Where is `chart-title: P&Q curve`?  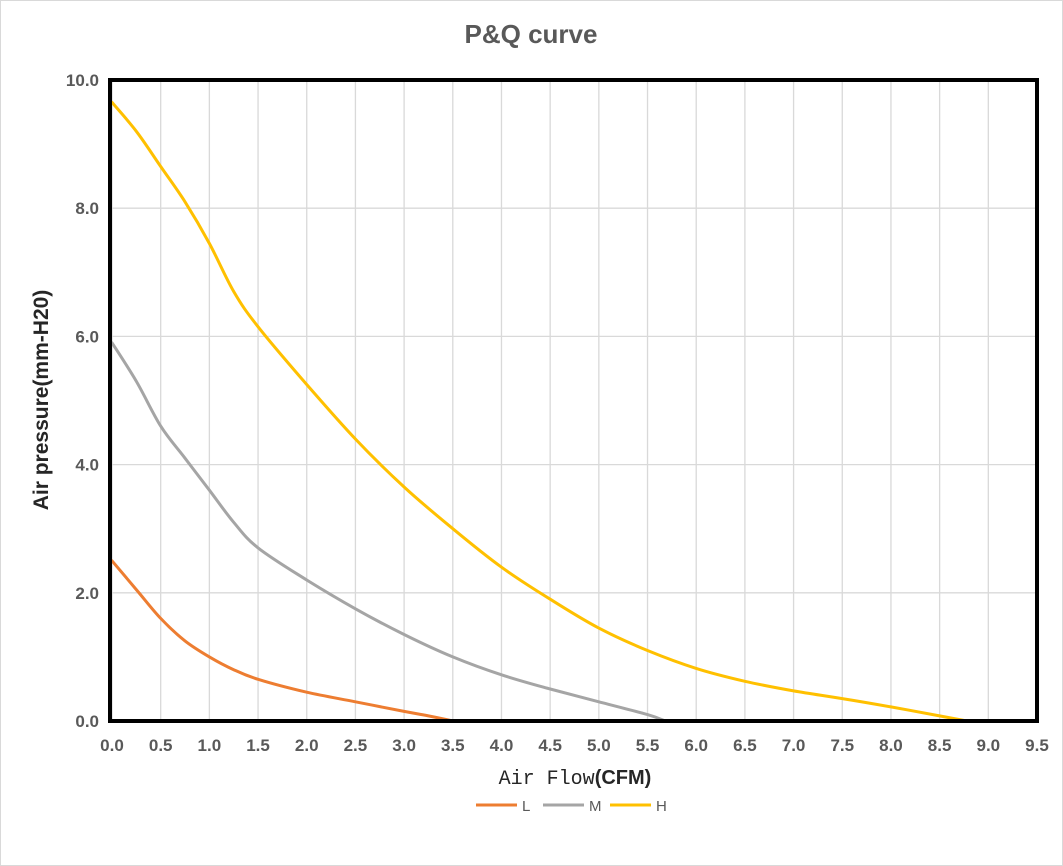 chart-title: P&Q curve is located at coordinates (531, 34).